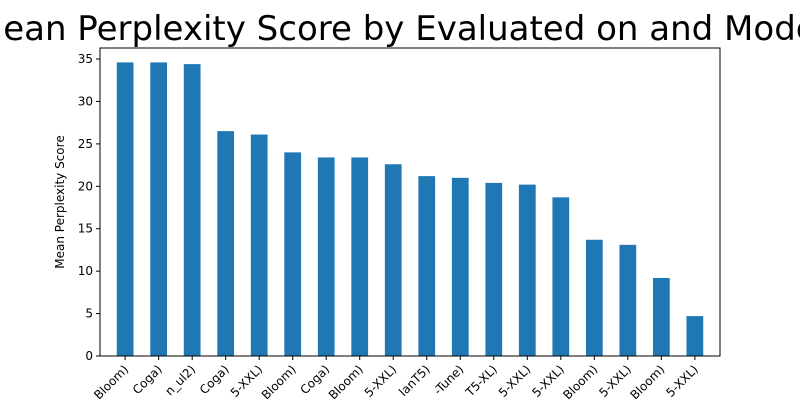 Image resolution: width=800 pixels, height=404 pixels. Describe the element at coordinates (180, 380) in the screenshot. I see `x-tick-label: n_ul2)` at that location.